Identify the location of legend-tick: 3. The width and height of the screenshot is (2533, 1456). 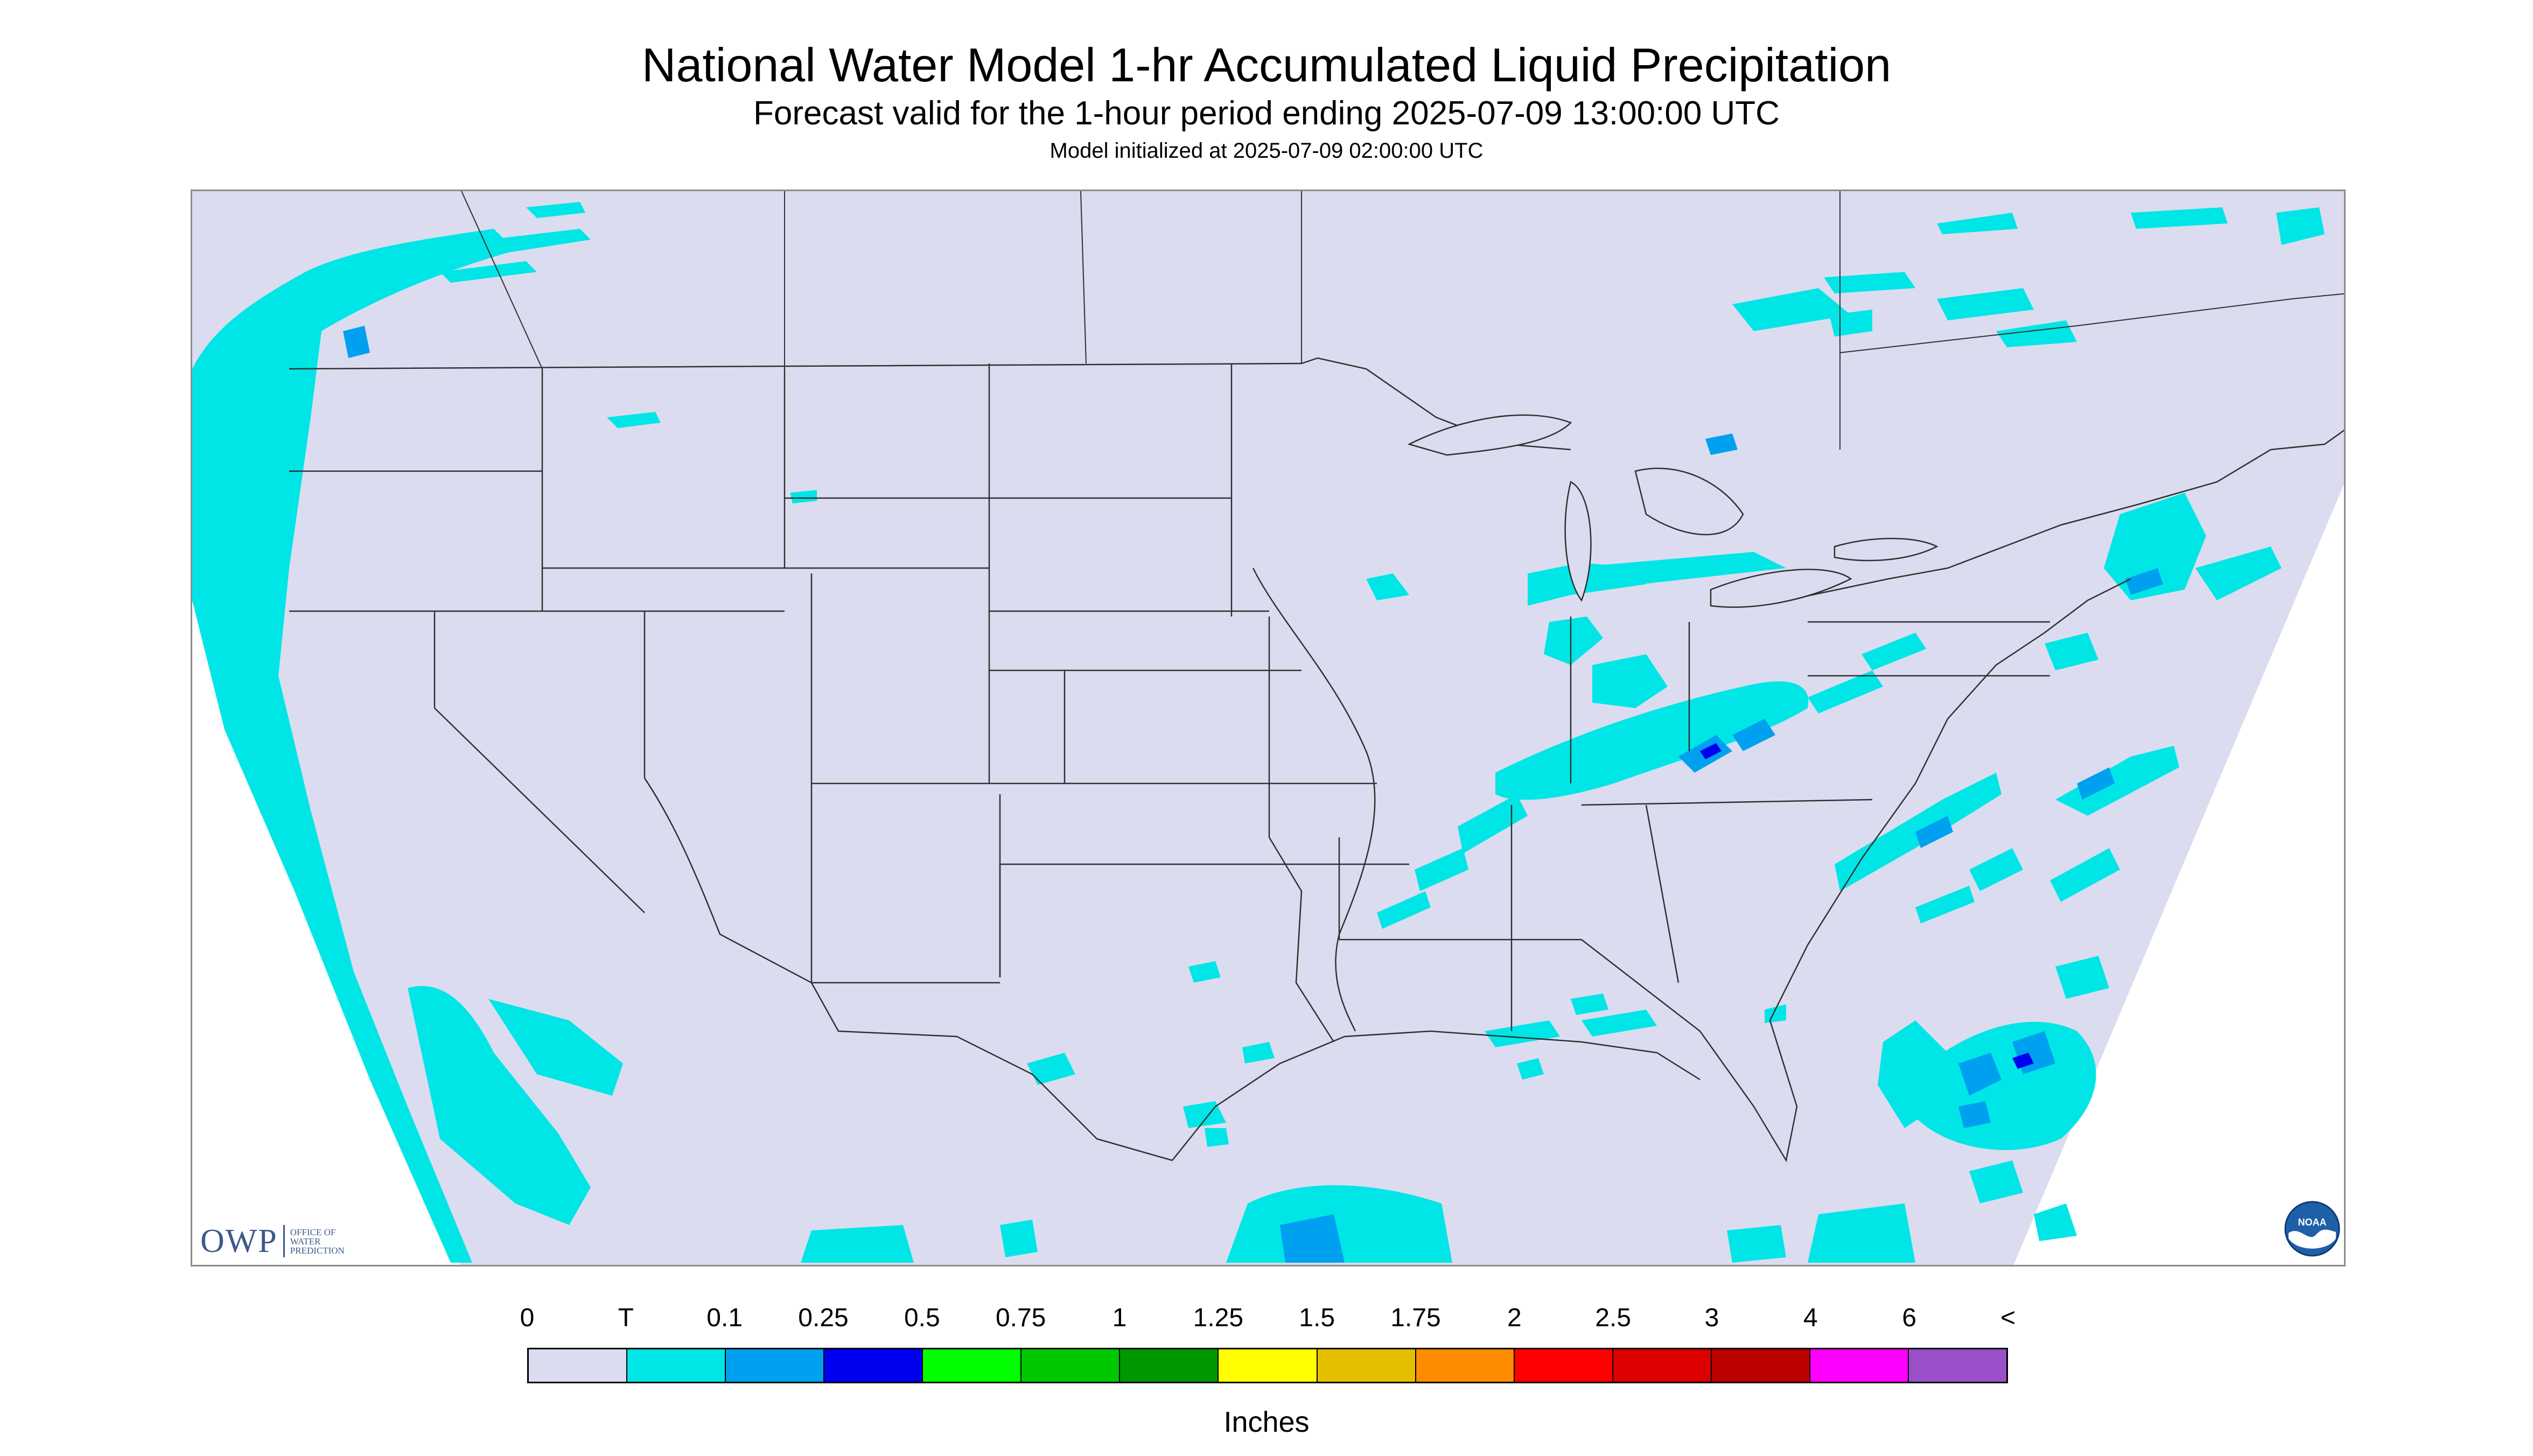
(1711, 1318).